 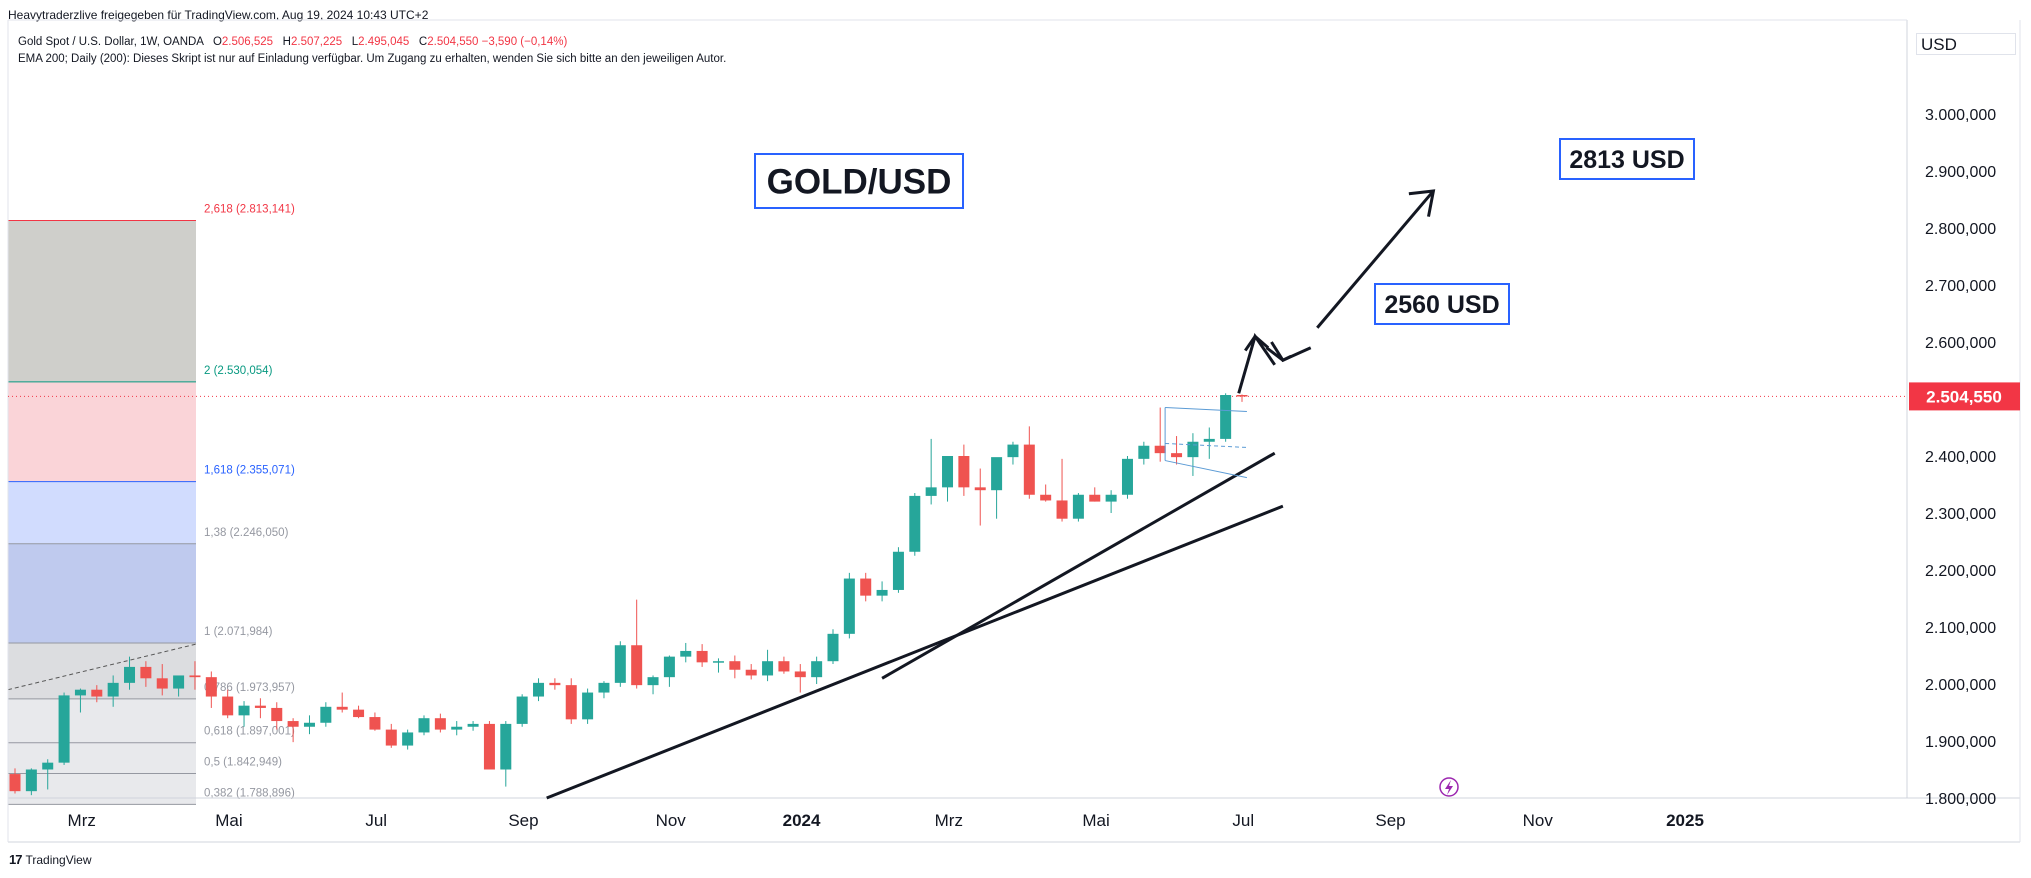 I want to click on x-tick-label: Jul, so click(x=376, y=820).